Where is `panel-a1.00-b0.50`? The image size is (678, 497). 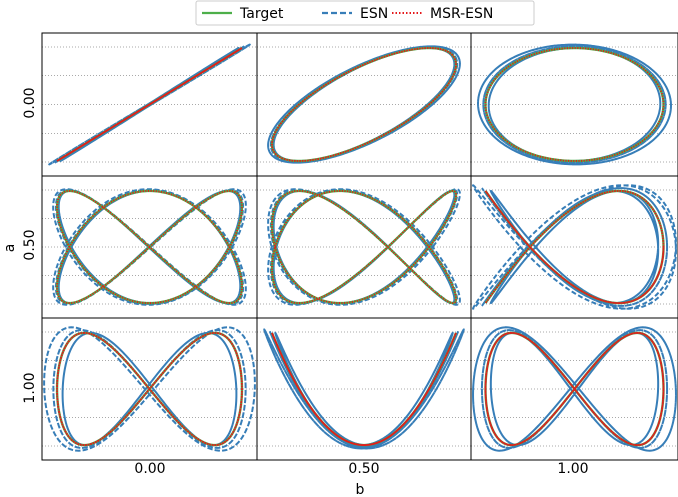 panel-a1.00-b0.50 is located at coordinates (364, 389).